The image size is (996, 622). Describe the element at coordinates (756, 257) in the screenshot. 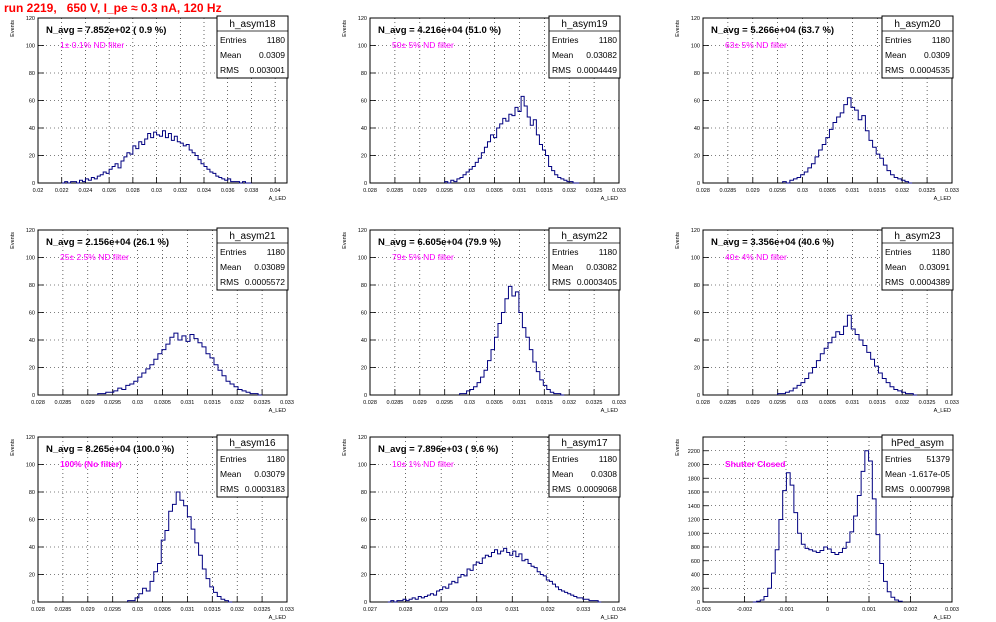

I see `filter-label: 40± 4% ND filter` at that location.